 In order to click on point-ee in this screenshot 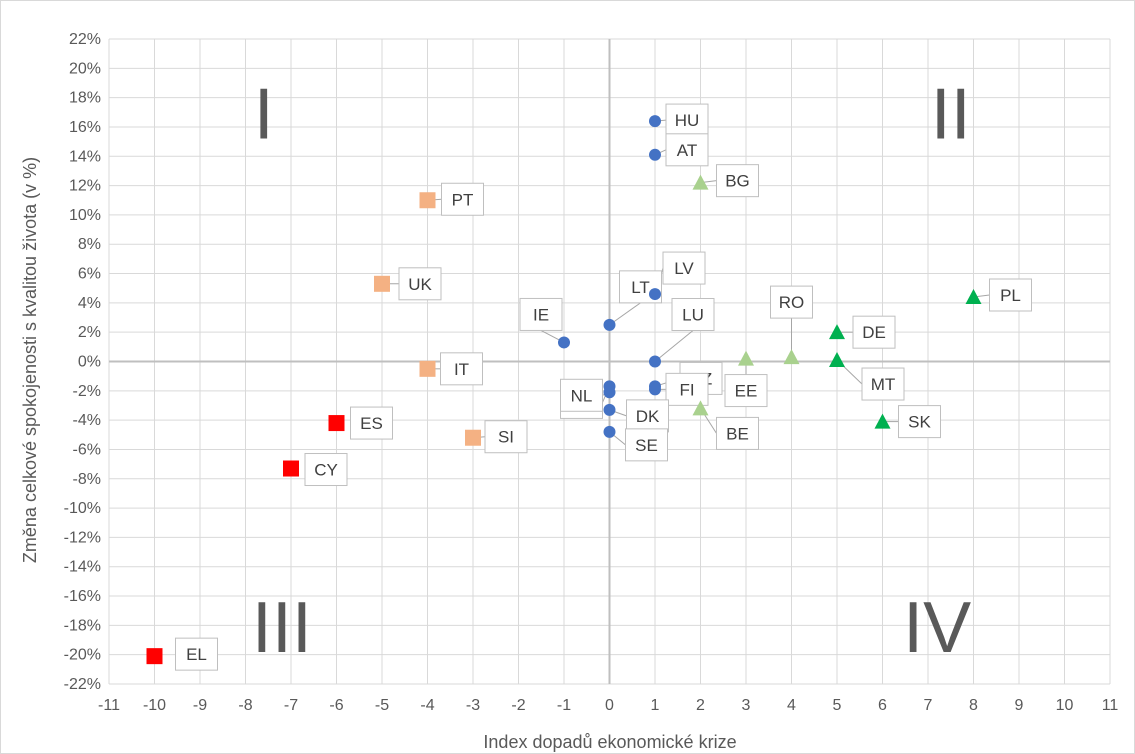, I will do `click(746, 358)`.